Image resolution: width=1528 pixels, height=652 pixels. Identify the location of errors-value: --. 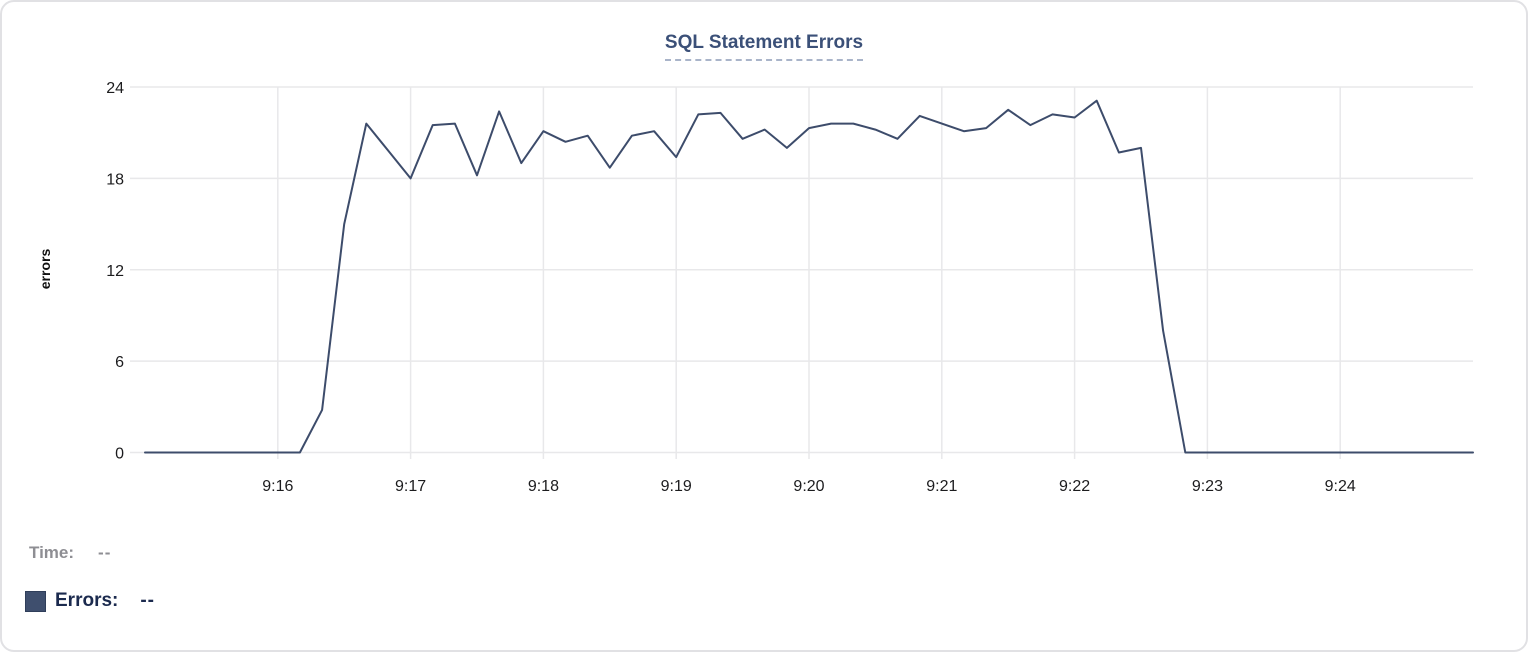
(148, 600).